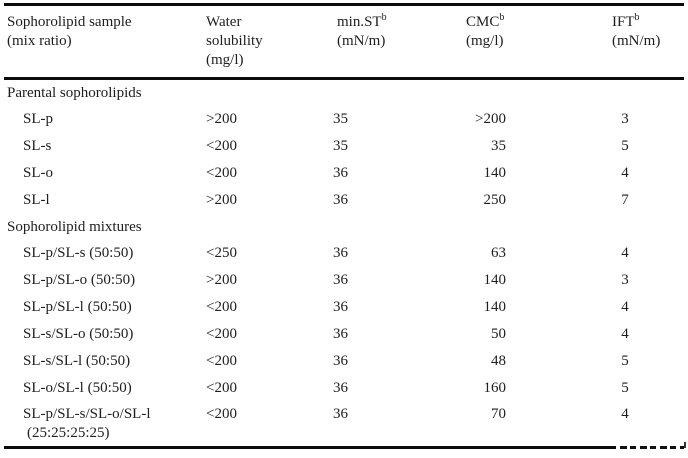 This screenshot has height=458, width=688. Describe the element at coordinates (78, 334) in the screenshot. I see `sample-label: SL-s/SL-o (50:50)` at that location.